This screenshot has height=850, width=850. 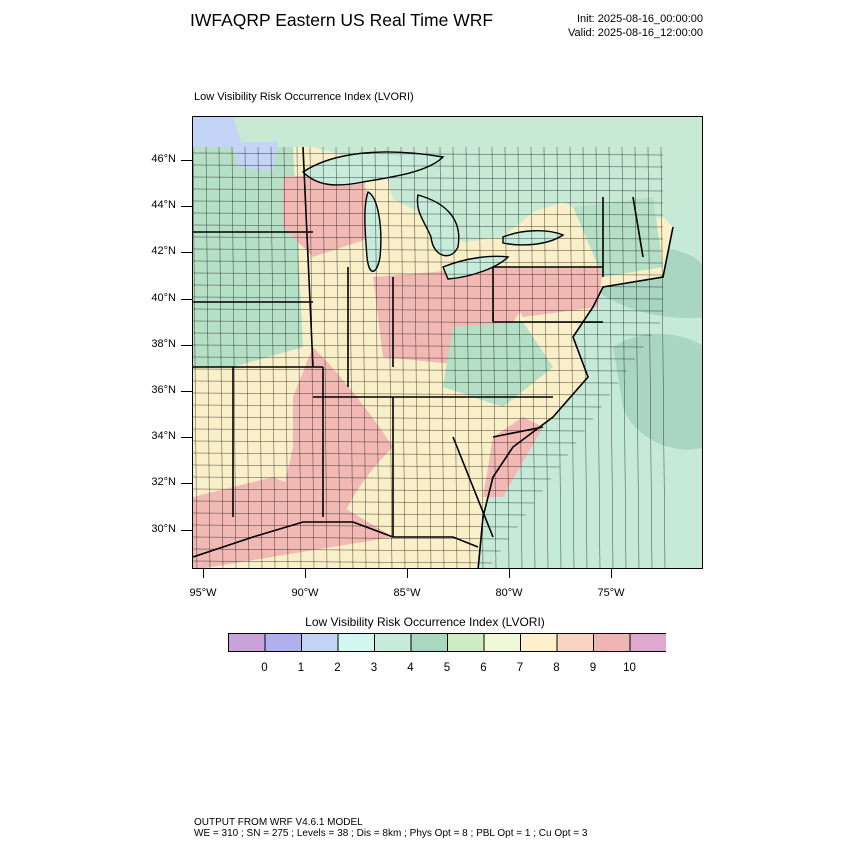 What do you see at coordinates (520, 668) in the screenshot?
I see `colorbar-label: 7` at bounding box center [520, 668].